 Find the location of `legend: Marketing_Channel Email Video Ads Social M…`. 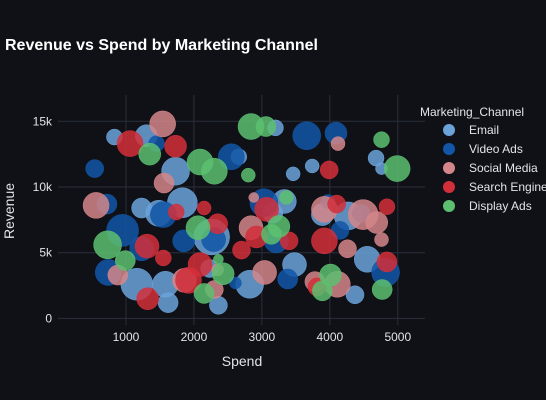

legend: Marketing_Channel Email Video Ads Social M… is located at coordinates (483, 159).